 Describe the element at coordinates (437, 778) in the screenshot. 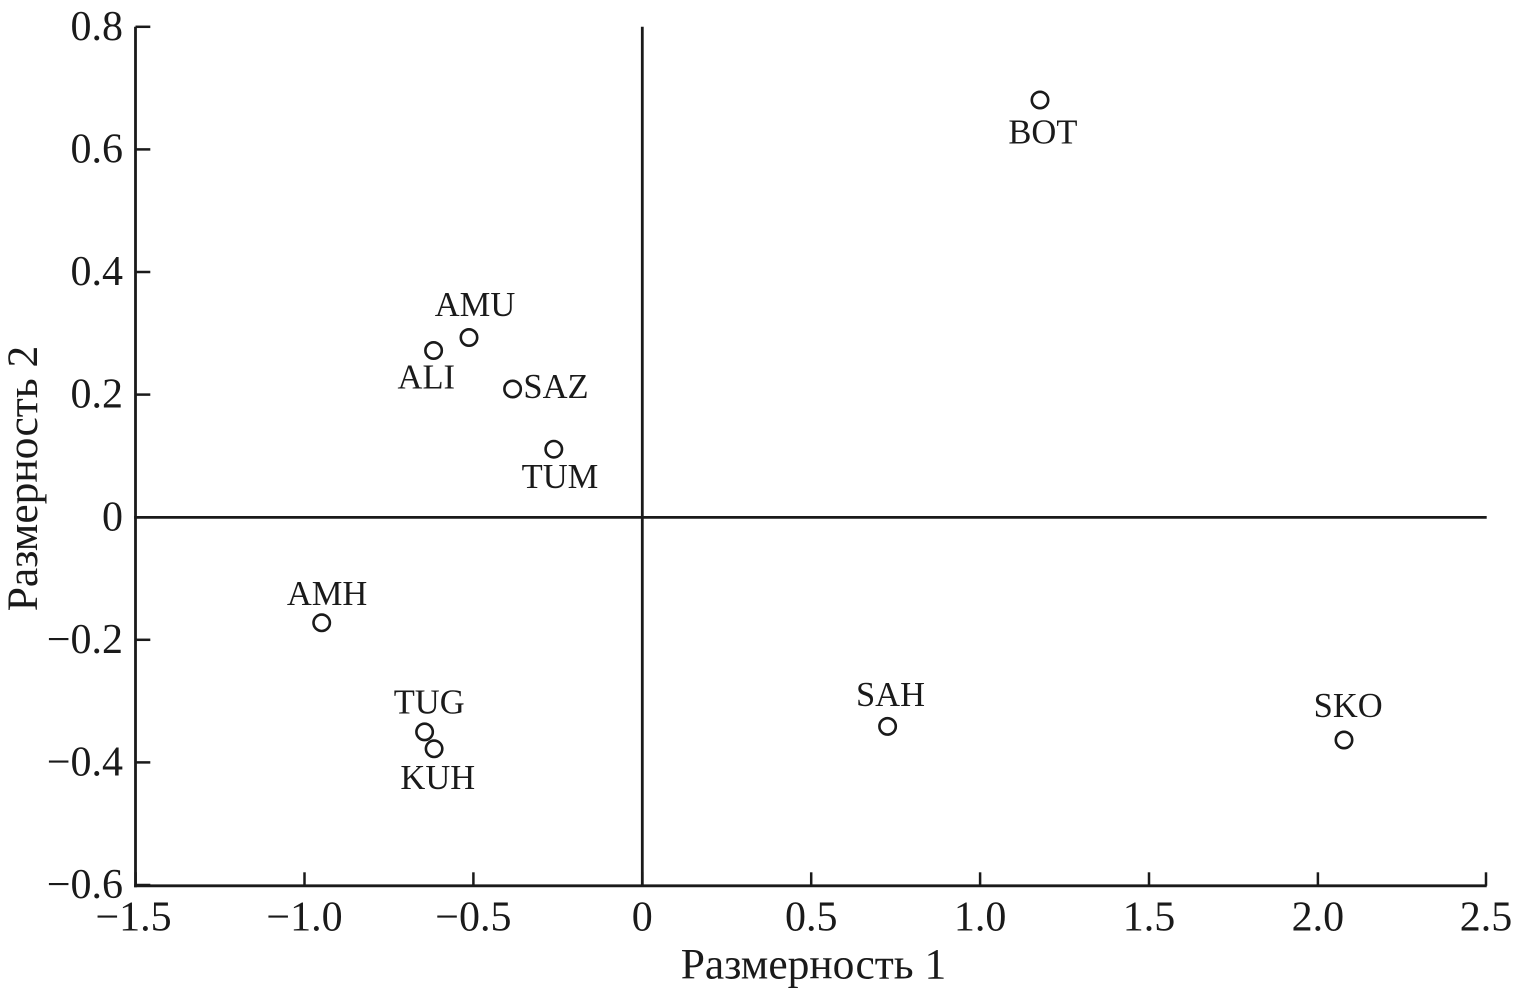

I see `svg-text: KUH` at that location.